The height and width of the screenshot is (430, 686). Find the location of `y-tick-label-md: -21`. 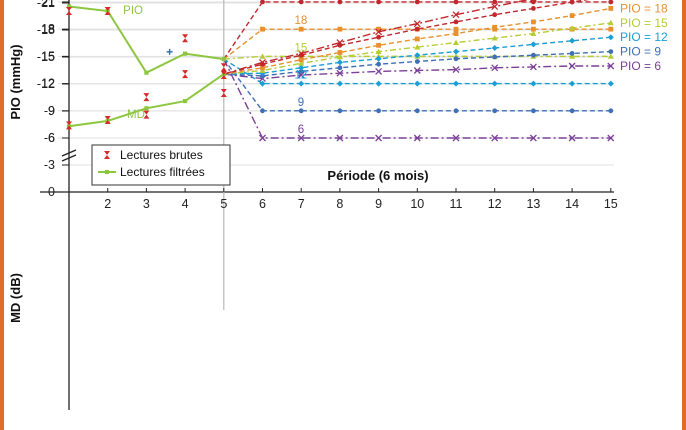

y-tick-label-md: -21 is located at coordinates (46, 5).